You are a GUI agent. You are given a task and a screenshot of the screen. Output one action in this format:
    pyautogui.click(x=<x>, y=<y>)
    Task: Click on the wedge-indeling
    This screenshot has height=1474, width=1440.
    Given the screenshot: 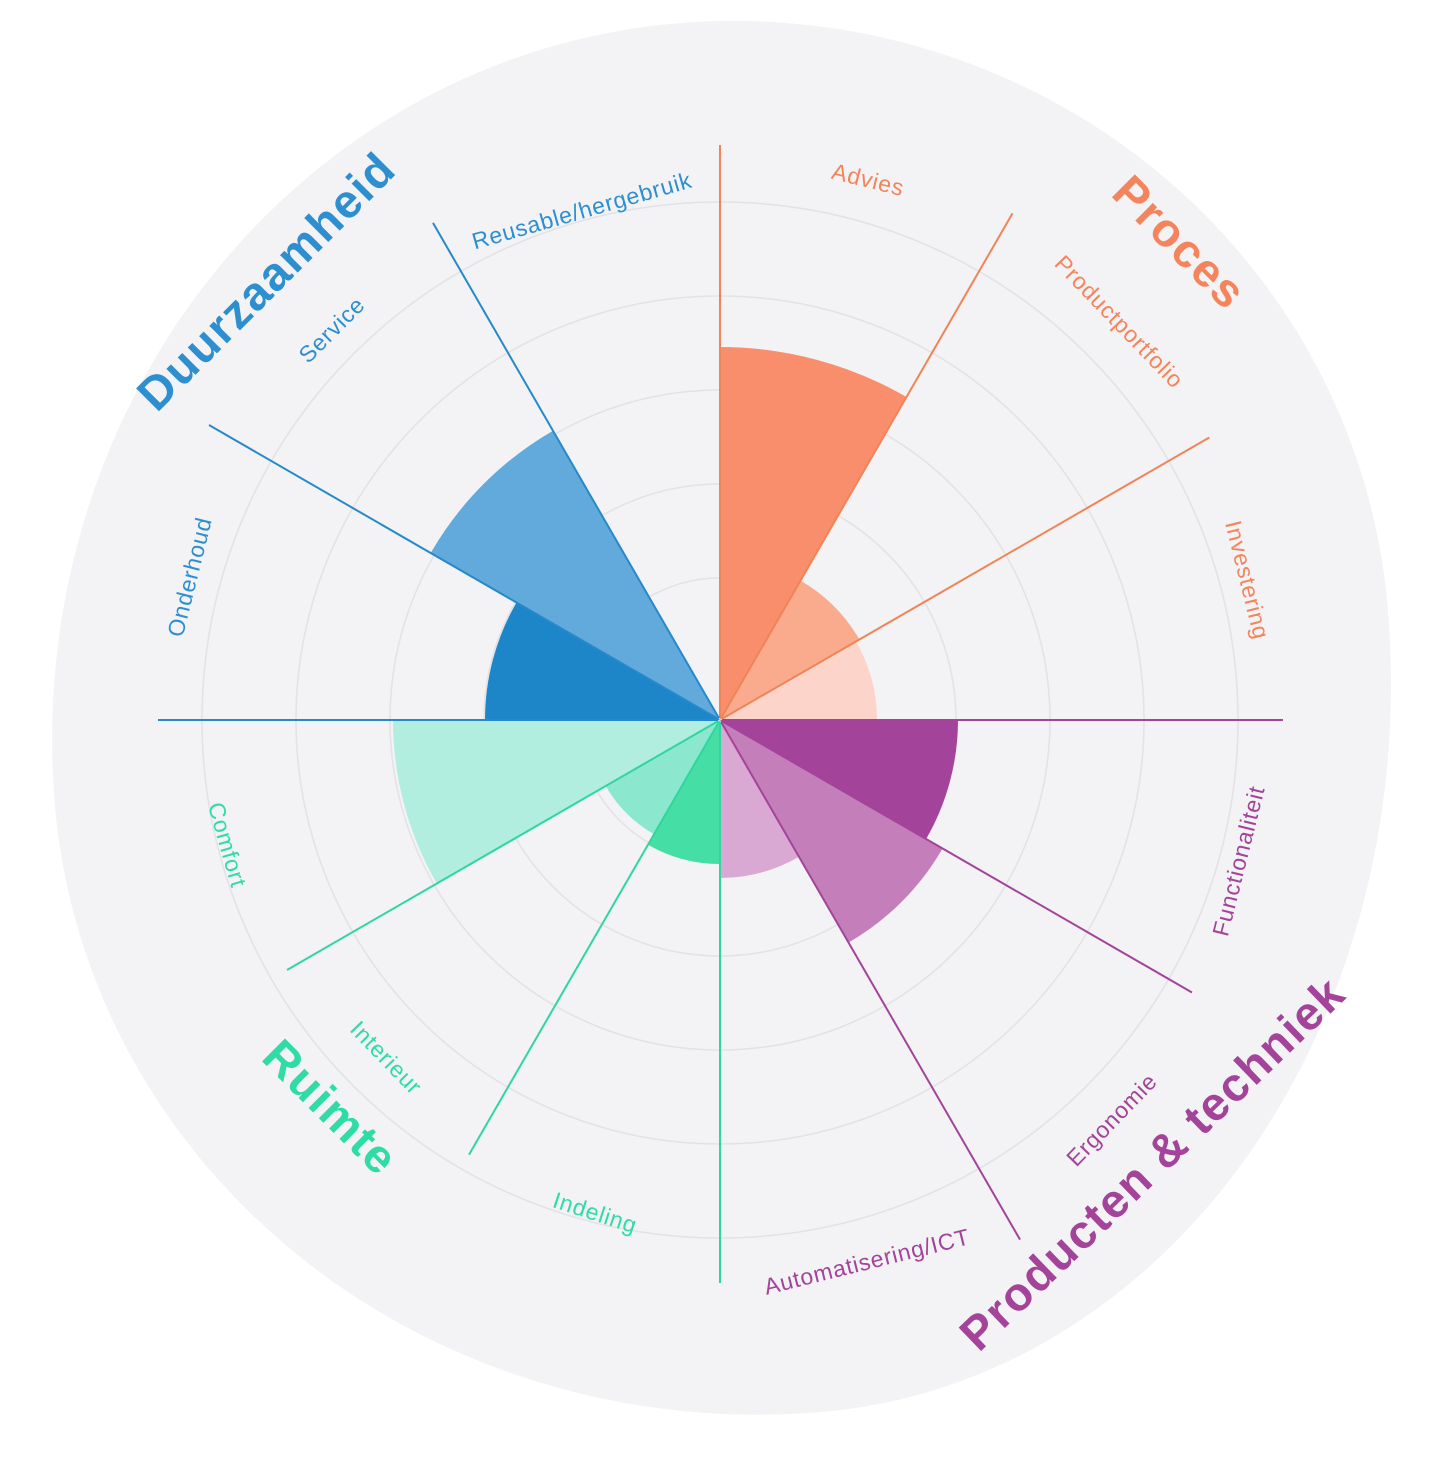 What is the action you would take?
    pyautogui.click(x=684, y=792)
    